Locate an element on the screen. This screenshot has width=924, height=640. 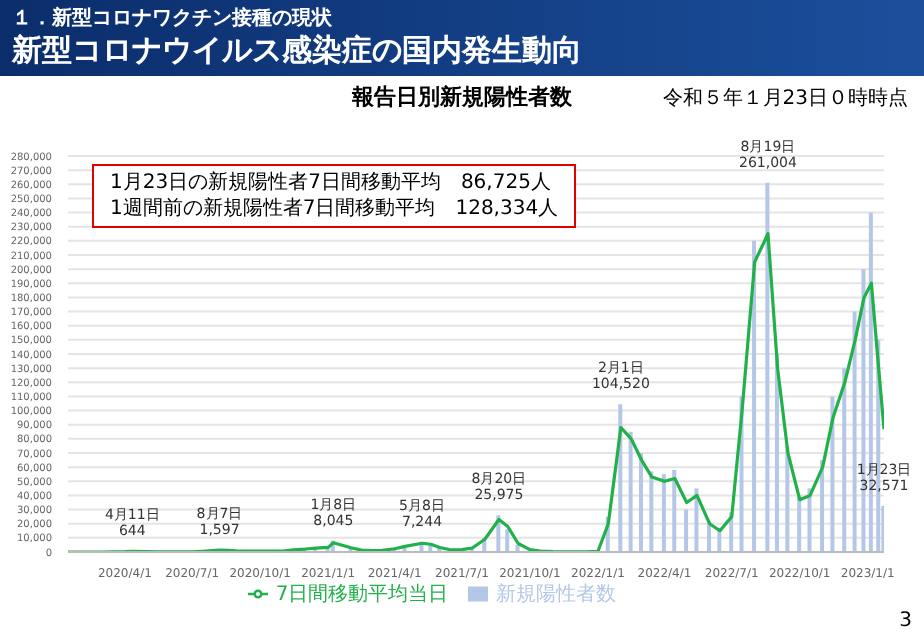
legend-label: 7日間移動平均当日 is located at coordinates (362, 595).